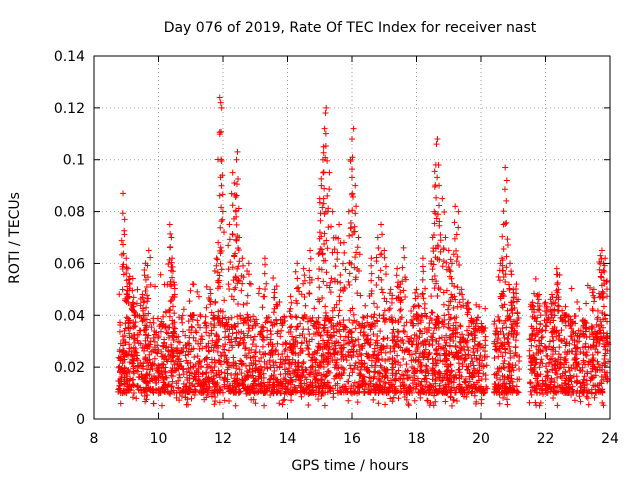 The height and width of the screenshot is (480, 640). Describe the element at coordinates (15, 238) in the screenshot. I see `y-axis-label: ROTI / TECUs` at that location.